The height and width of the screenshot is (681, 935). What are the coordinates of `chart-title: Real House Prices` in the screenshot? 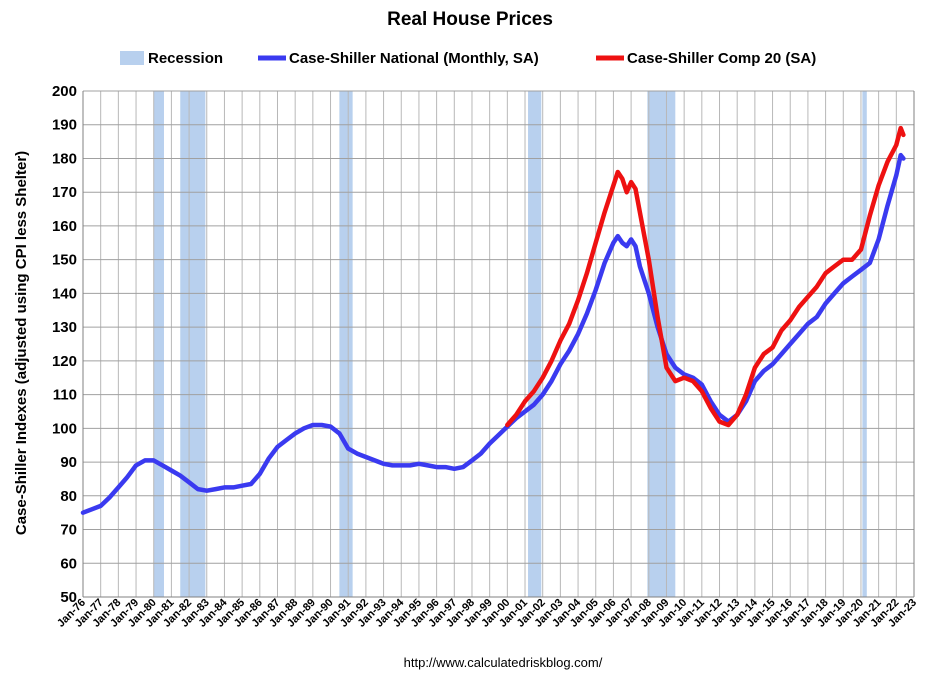 It's located at (470, 19).